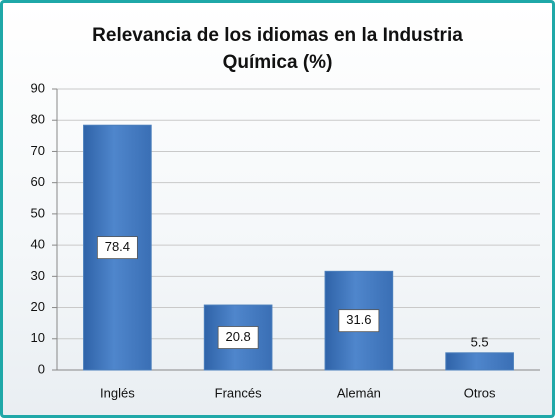 Image resolution: width=555 pixels, height=418 pixels. Describe the element at coordinates (38, 181) in the screenshot. I see `y-tick-label: 60` at that location.